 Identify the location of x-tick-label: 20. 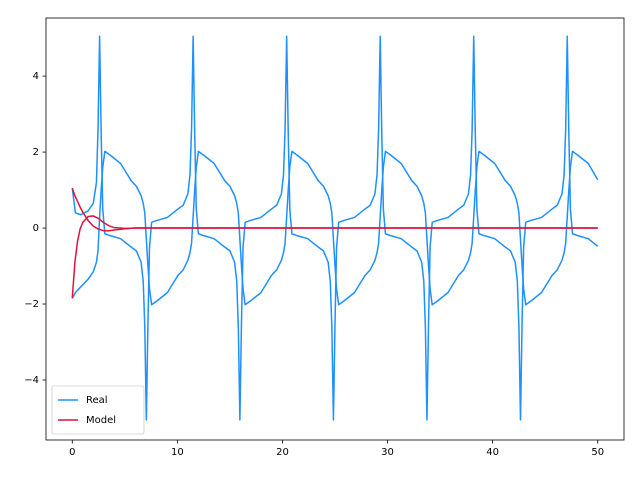
(282, 452).